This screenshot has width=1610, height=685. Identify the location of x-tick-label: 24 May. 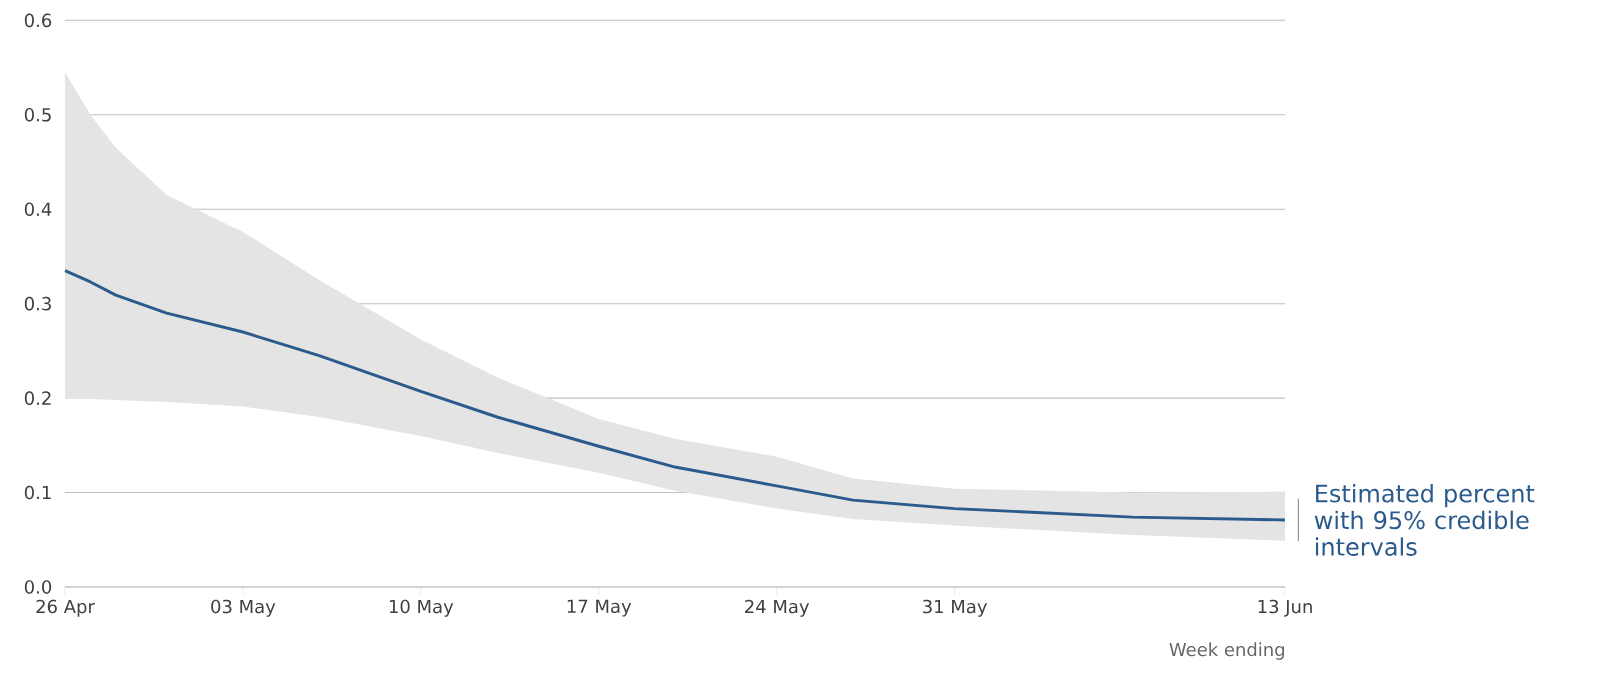
(777, 608).